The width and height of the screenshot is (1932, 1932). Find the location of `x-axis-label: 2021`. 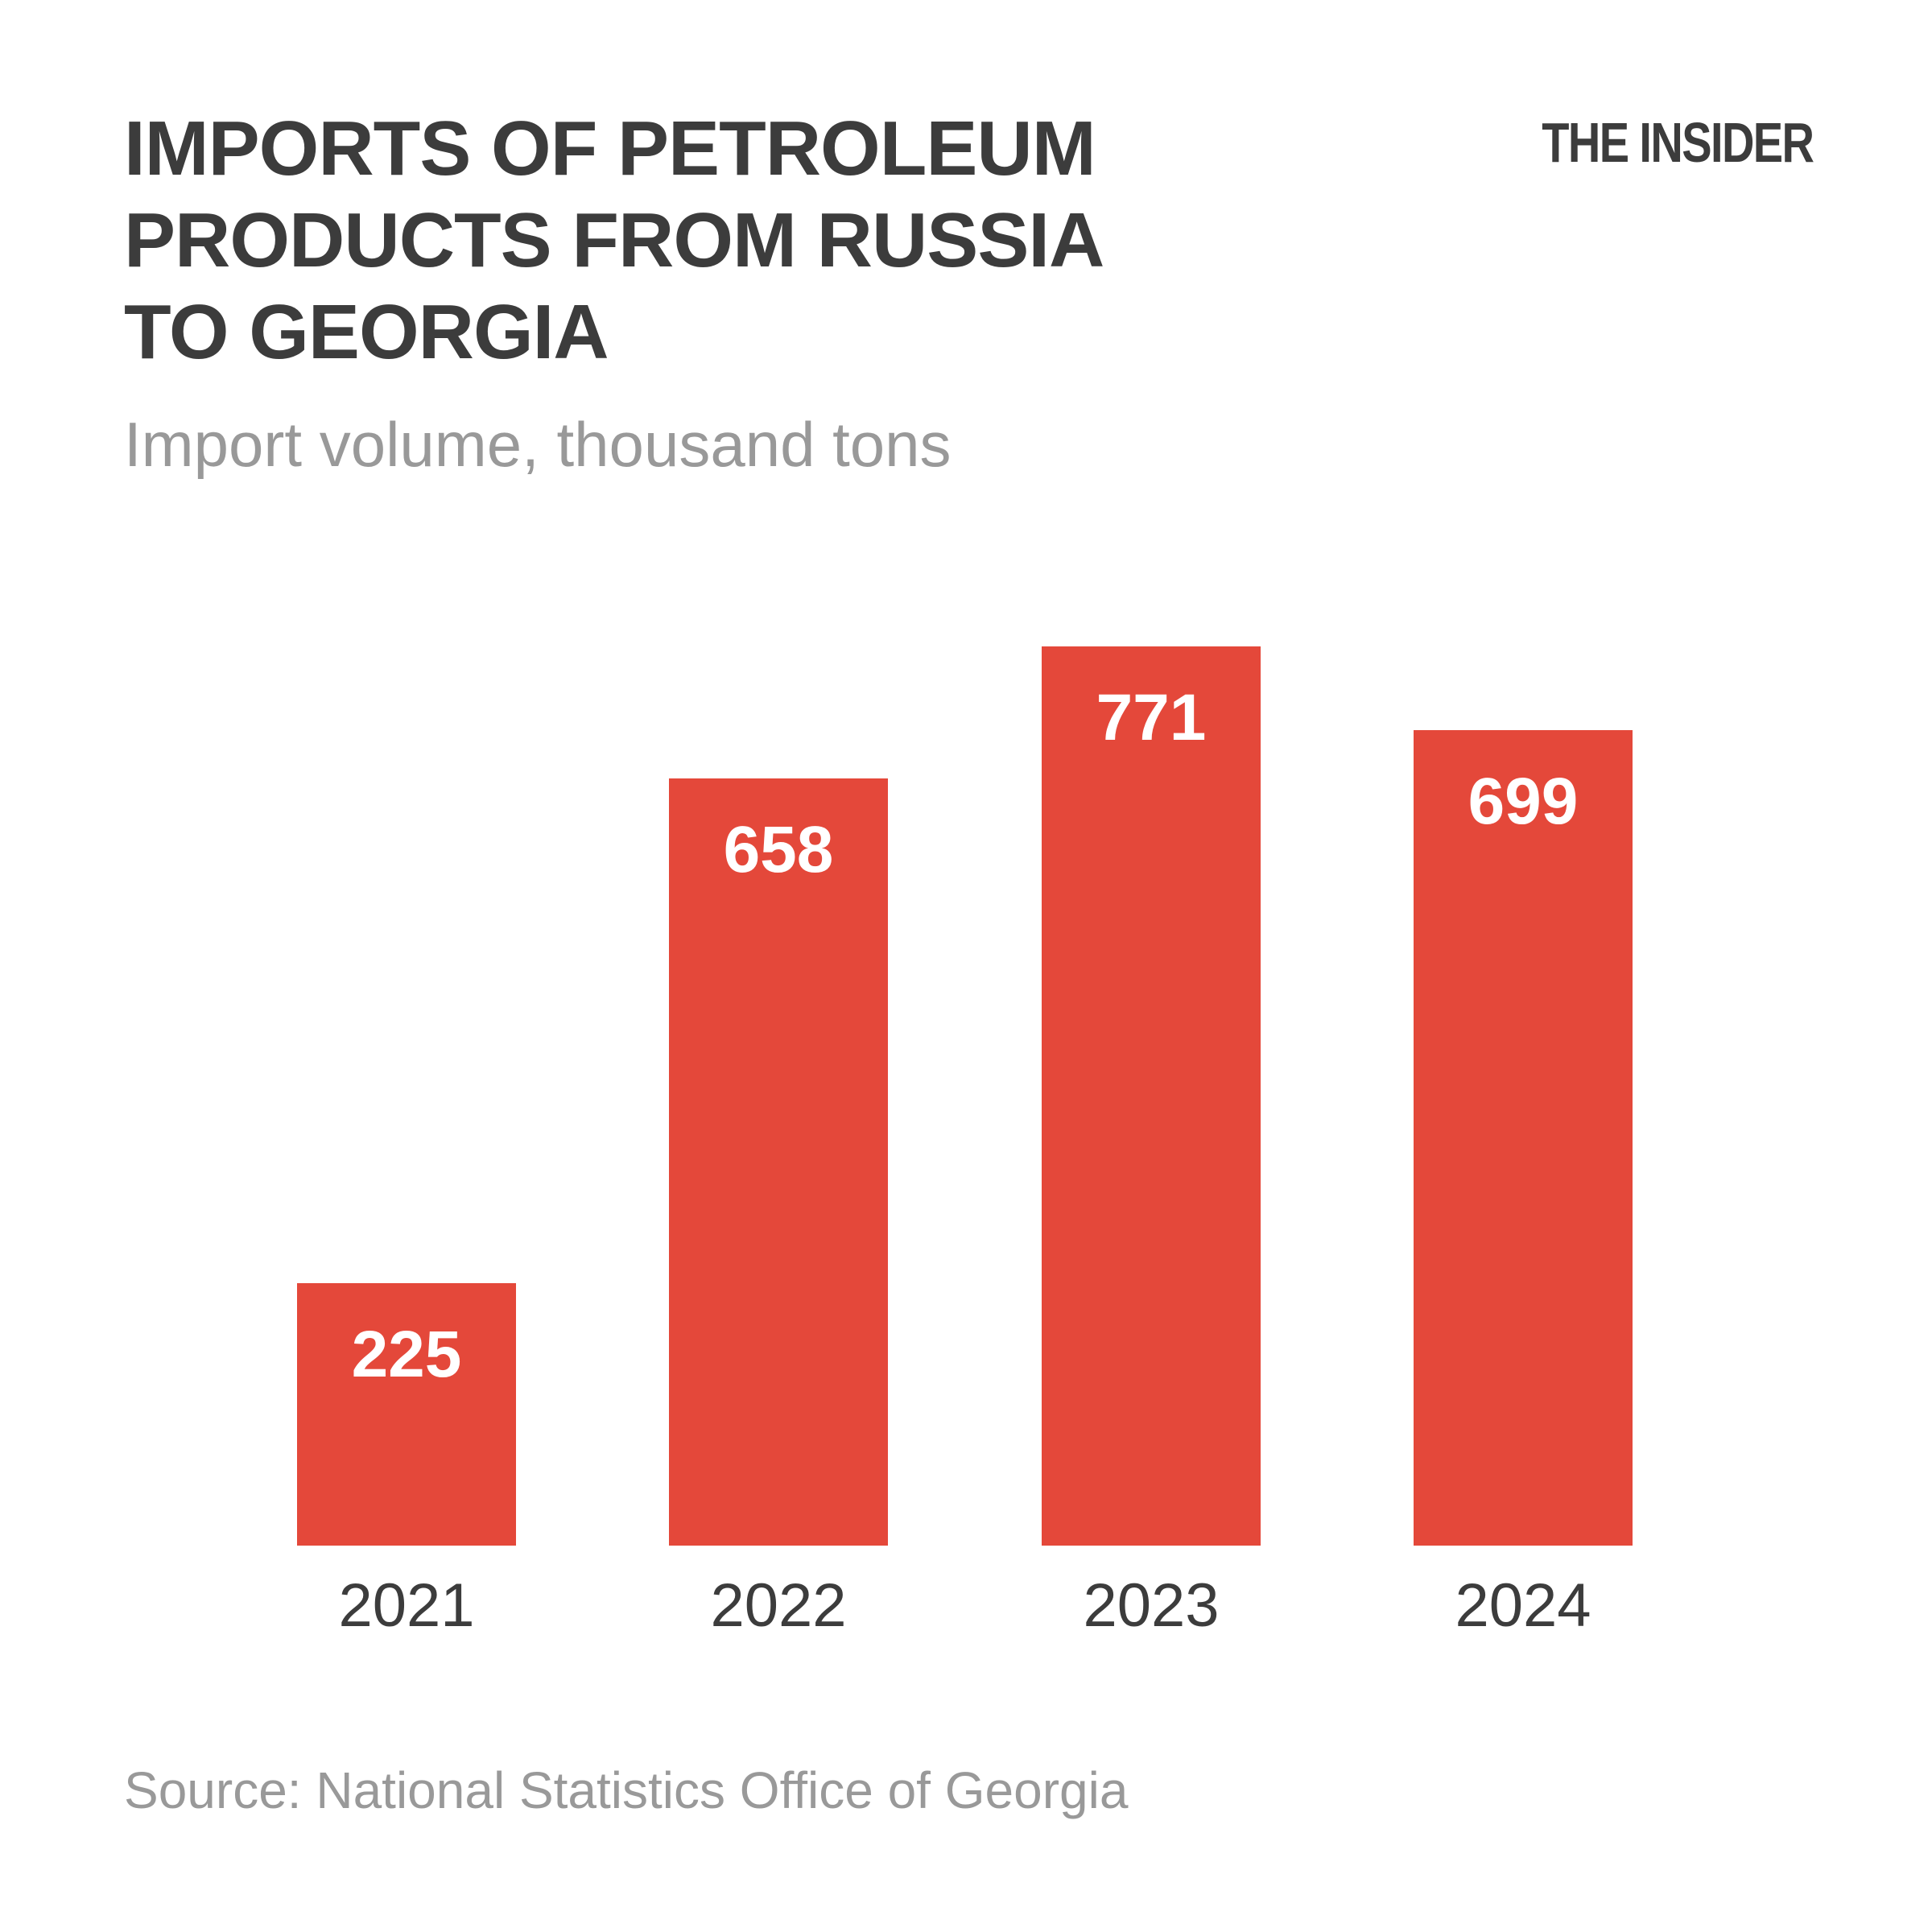

x-axis-label: 2021 is located at coordinates (406, 1605).